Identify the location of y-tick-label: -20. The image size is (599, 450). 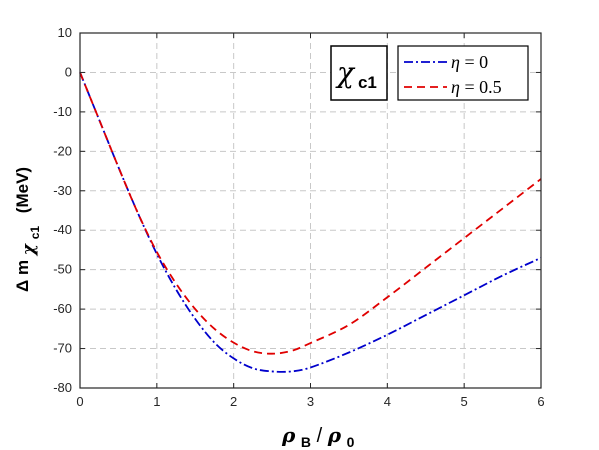
(62, 150).